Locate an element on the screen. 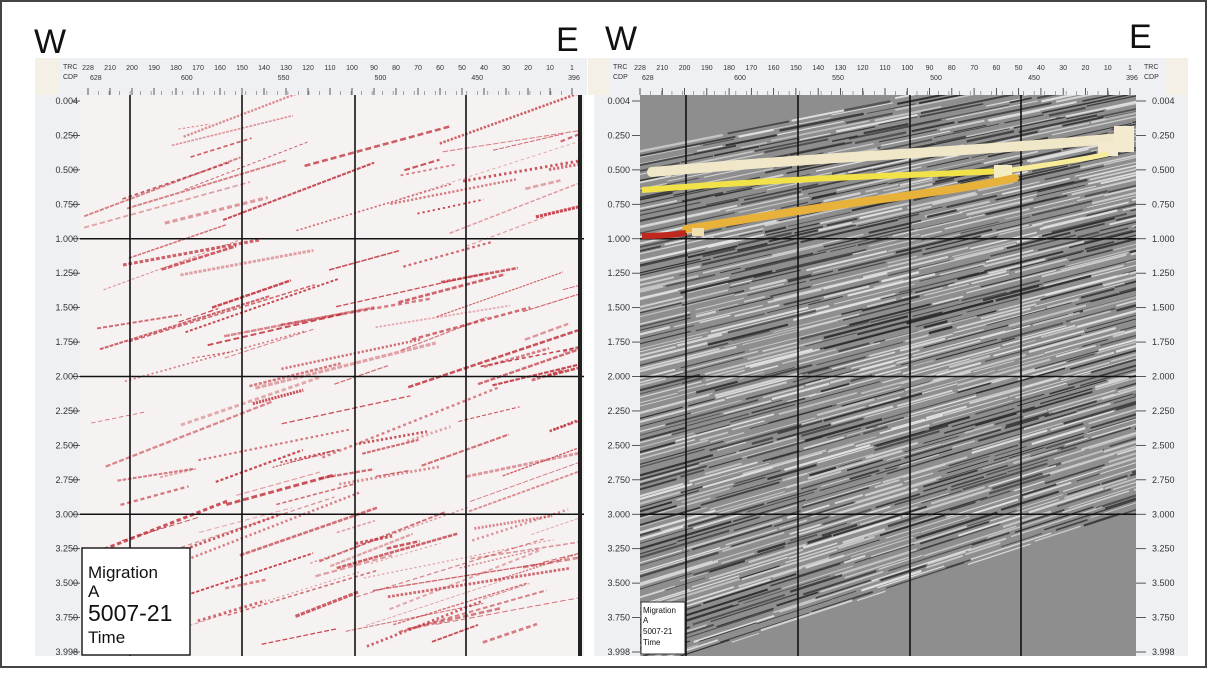 The width and height of the screenshot is (1207, 673). left-info-line3: 5007-21 is located at coordinates (130, 613).